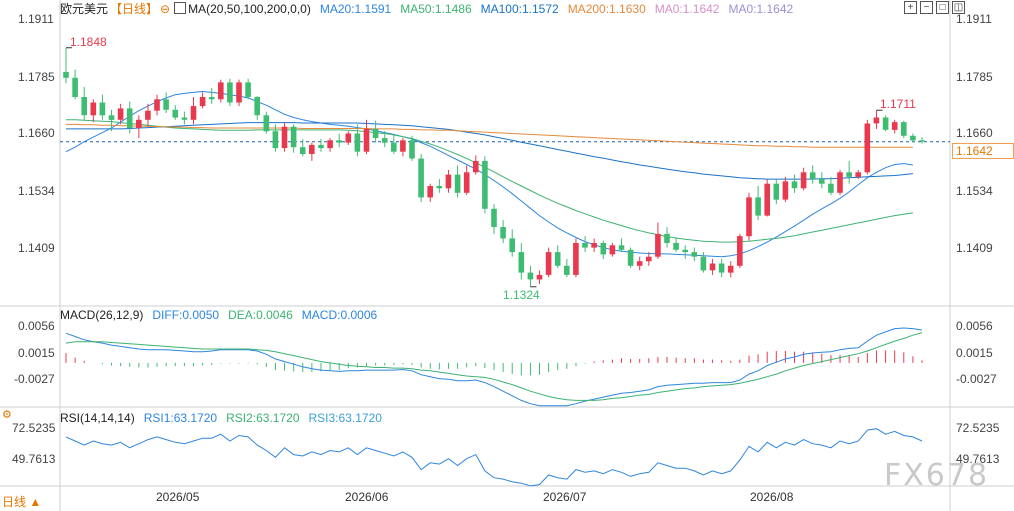 This screenshot has height=511, width=1014. Describe the element at coordinates (978, 459) in the screenshot. I see `rsi-tick-label: 49.7613` at that location.